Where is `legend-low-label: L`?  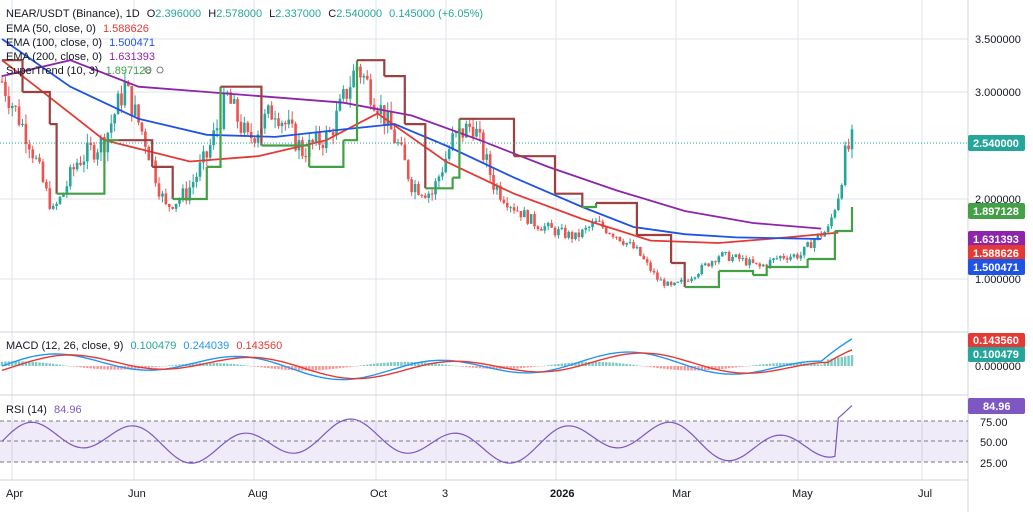 legend-low-label: L is located at coordinates (272, 14).